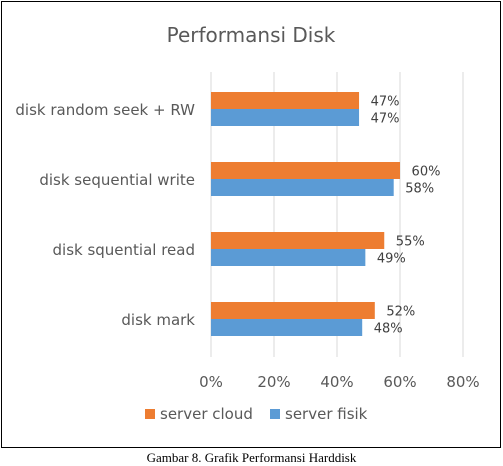 Image resolution: width=503 pixels, height=466 pixels. Describe the element at coordinates (410, 242) in the screenshot. I see `data-label: 55%` at that location.